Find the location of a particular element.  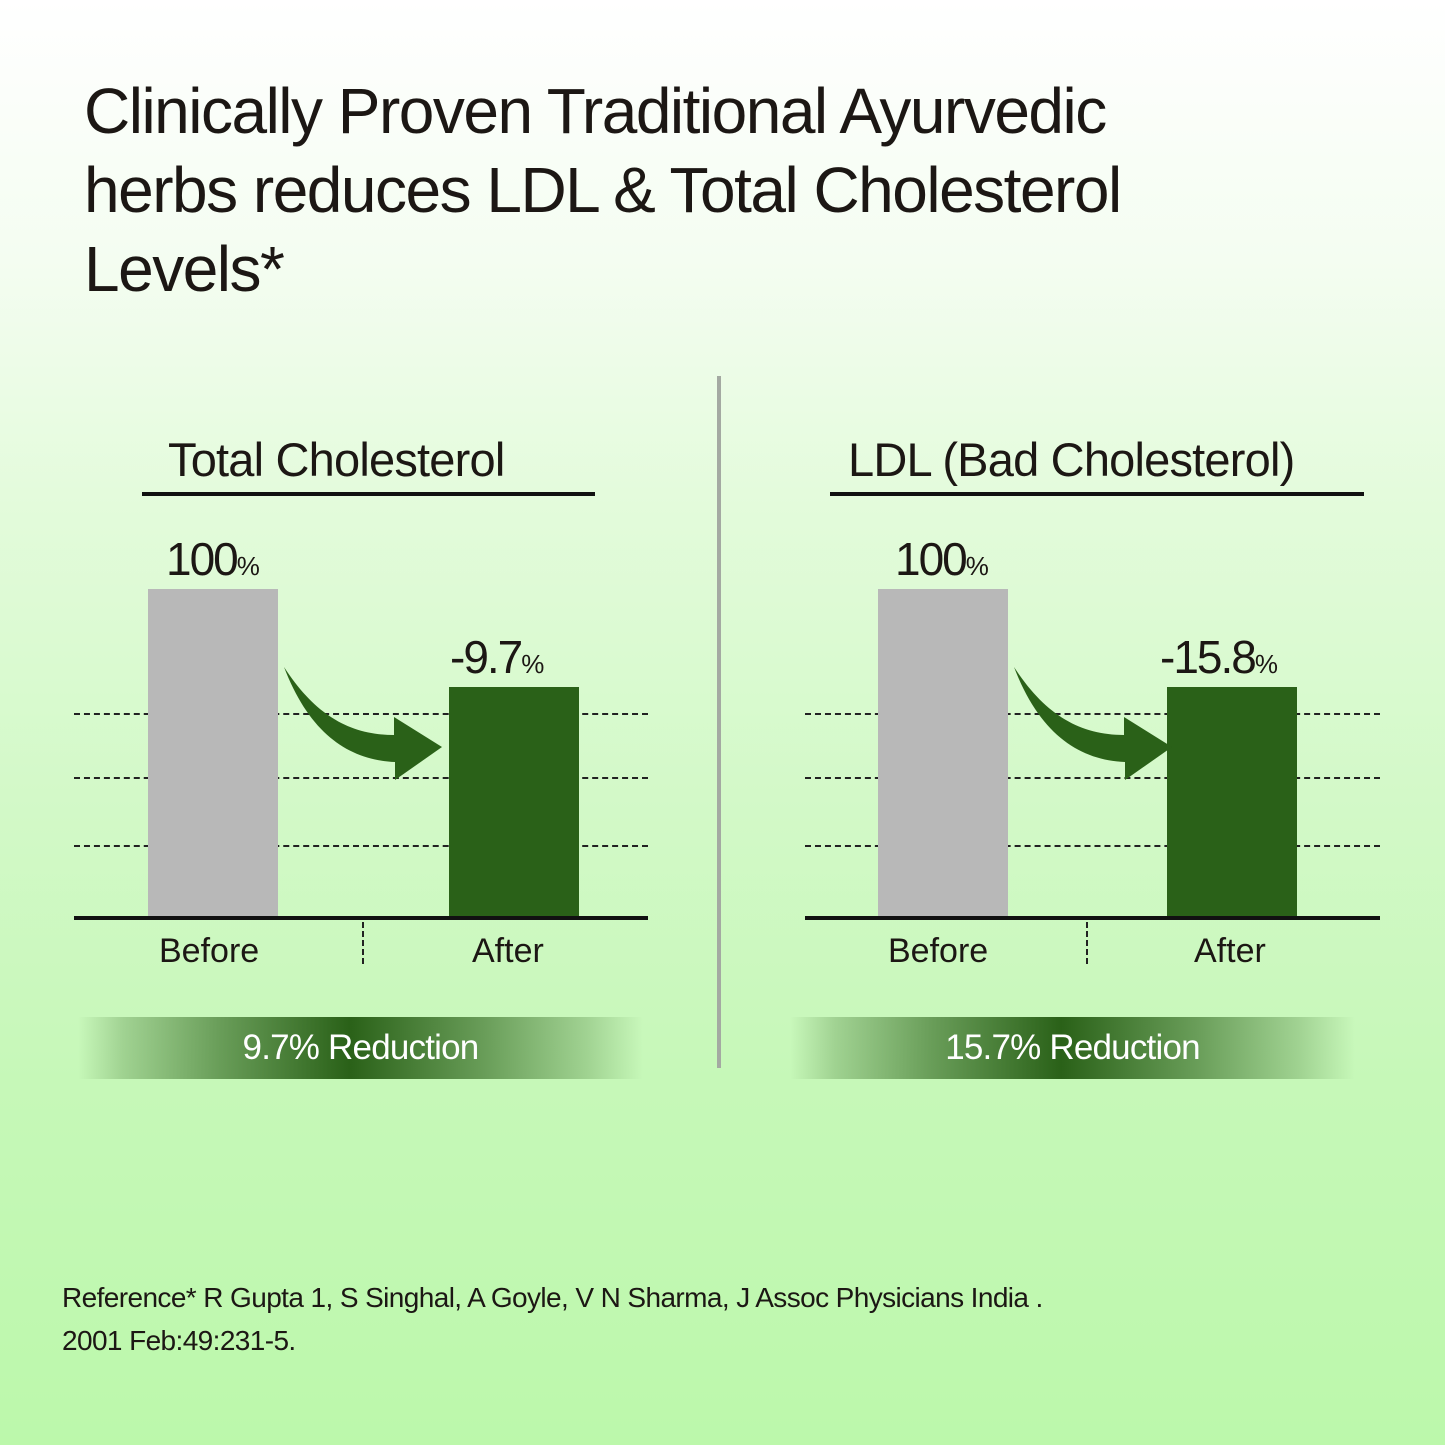

panel-divider is located at coordinates (719, 722).